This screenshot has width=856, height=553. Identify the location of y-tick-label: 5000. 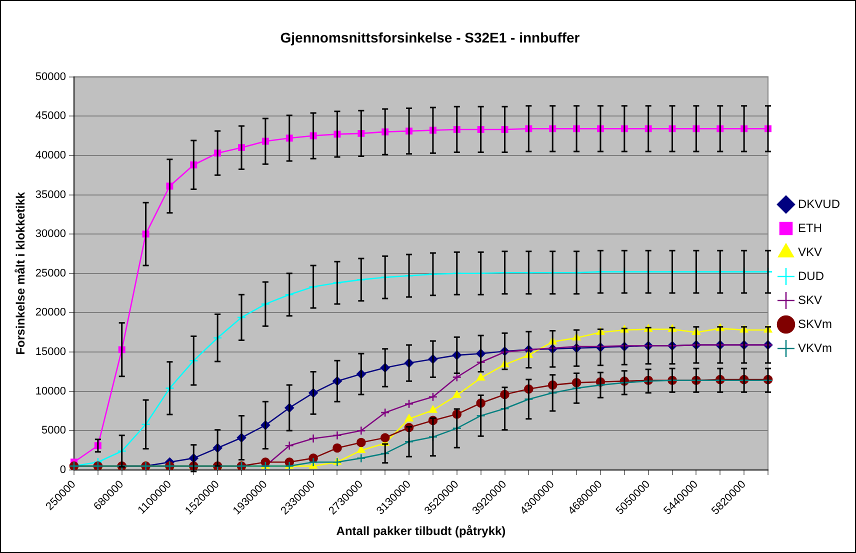
(54, 430).